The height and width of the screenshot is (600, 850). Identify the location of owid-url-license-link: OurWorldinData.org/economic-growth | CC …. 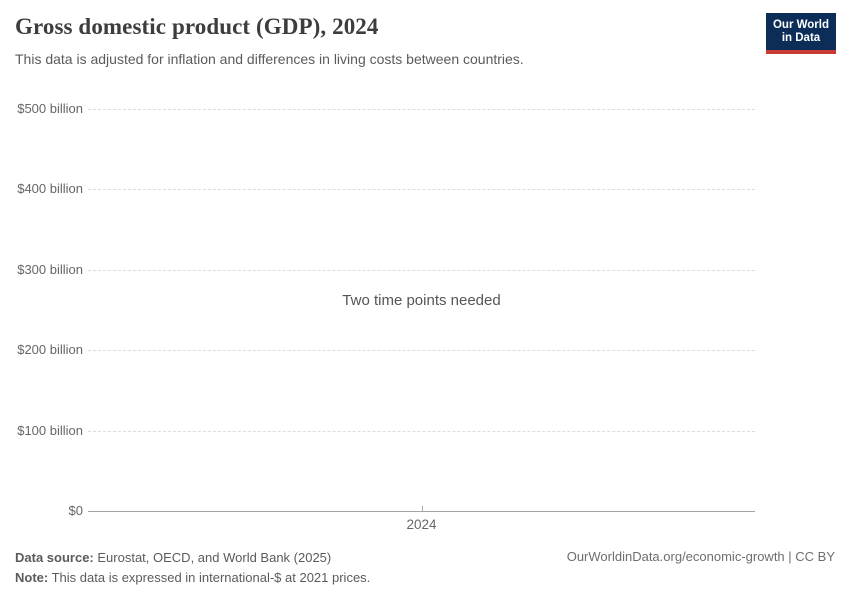
(700, 556).